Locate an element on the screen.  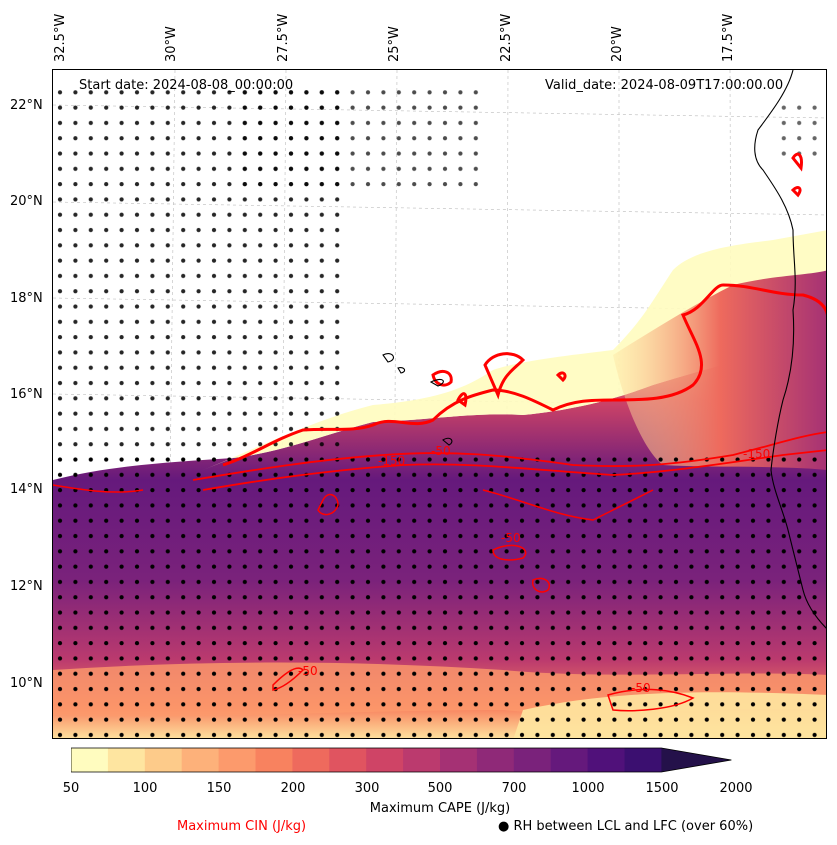
colorbar-tick: 150 is located at coordinates (219, 788).